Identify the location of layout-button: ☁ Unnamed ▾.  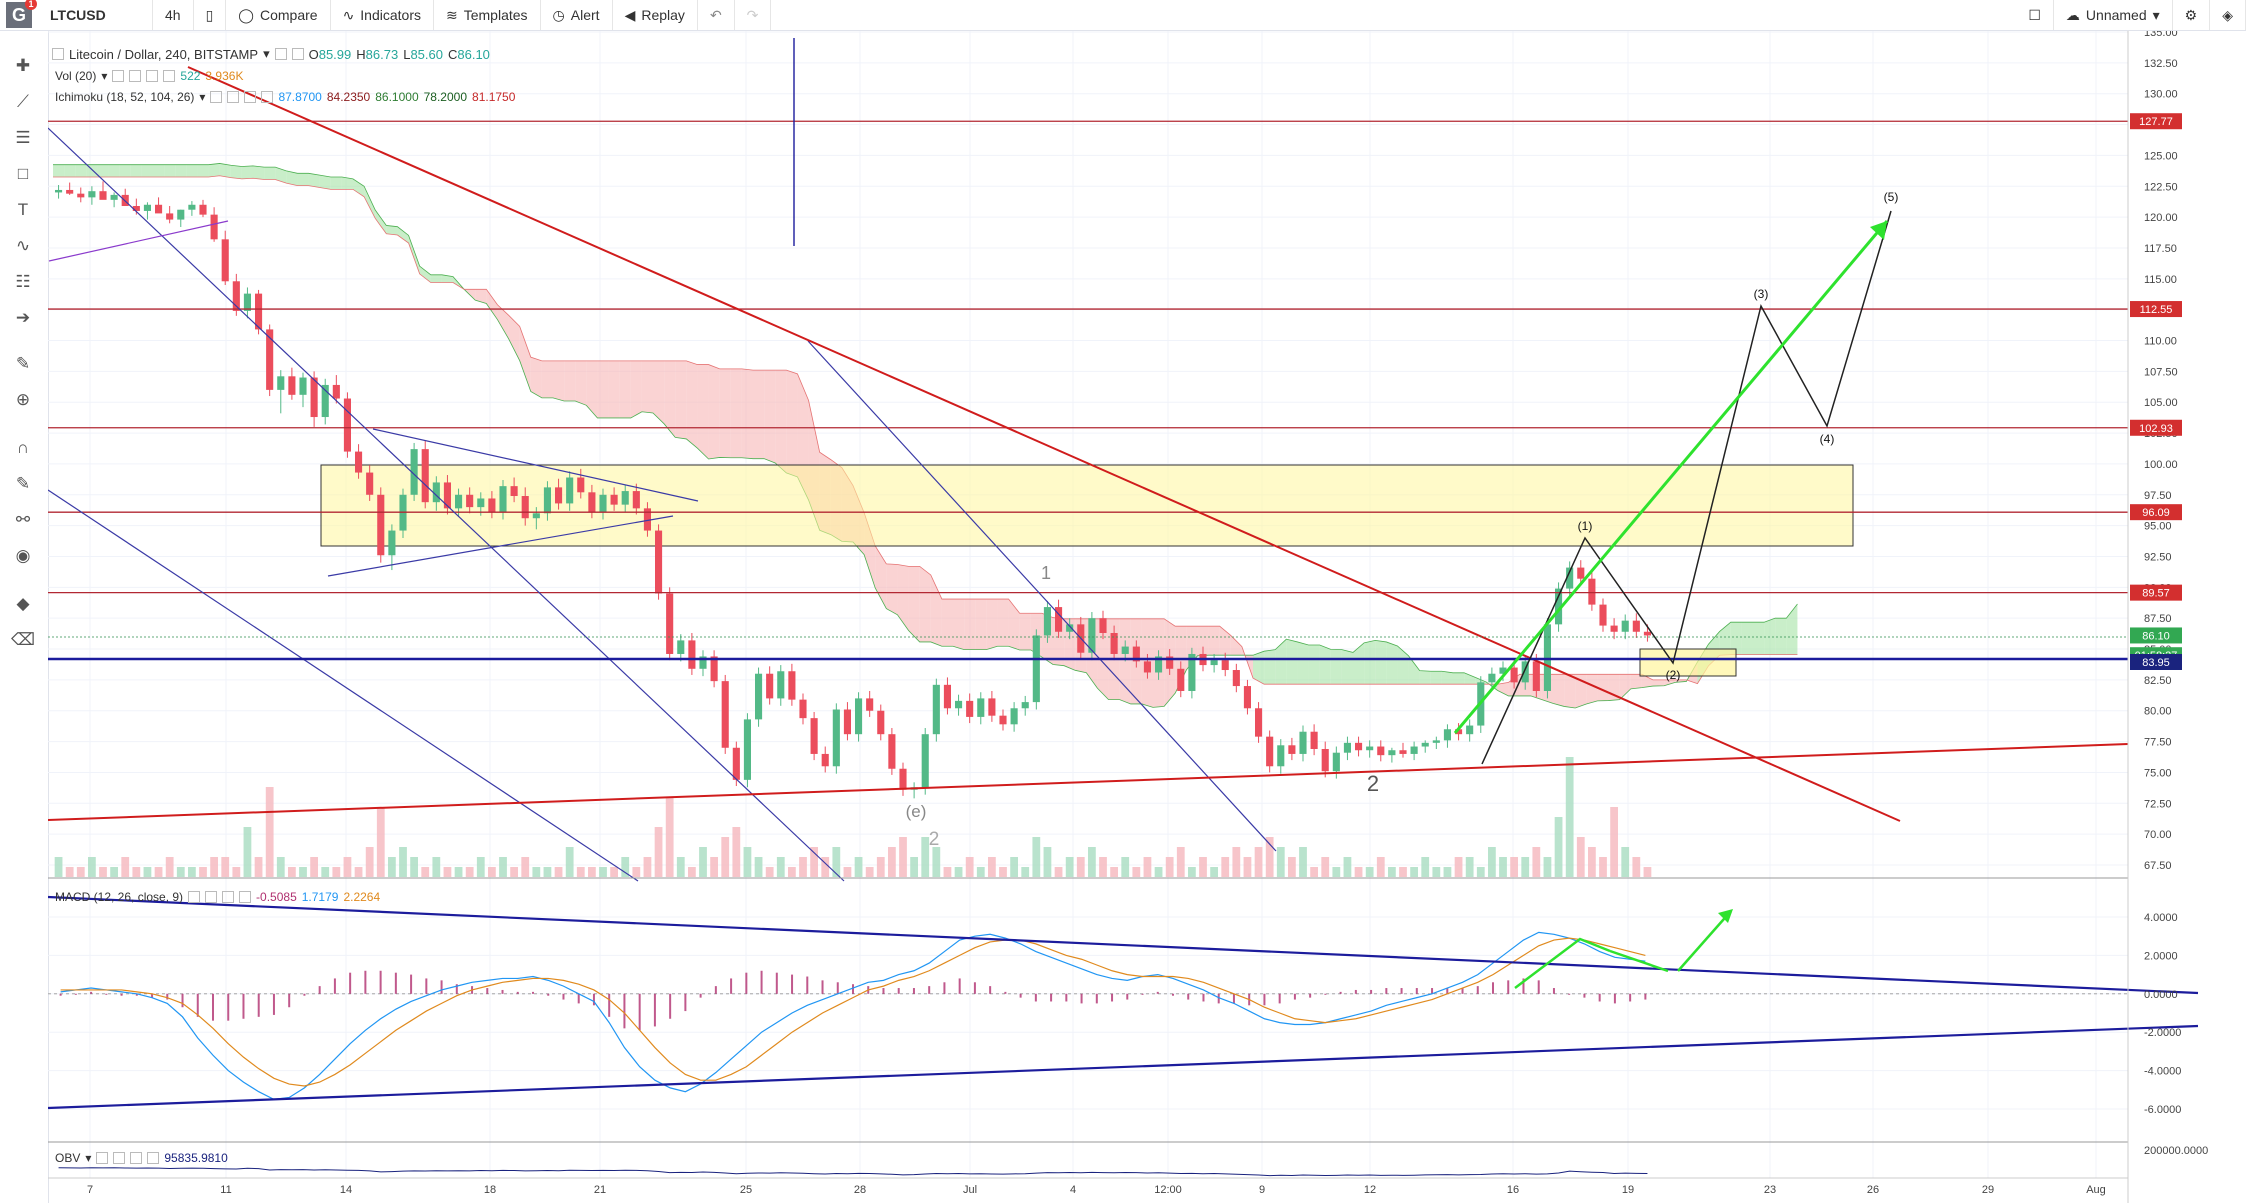
(2113, 15).